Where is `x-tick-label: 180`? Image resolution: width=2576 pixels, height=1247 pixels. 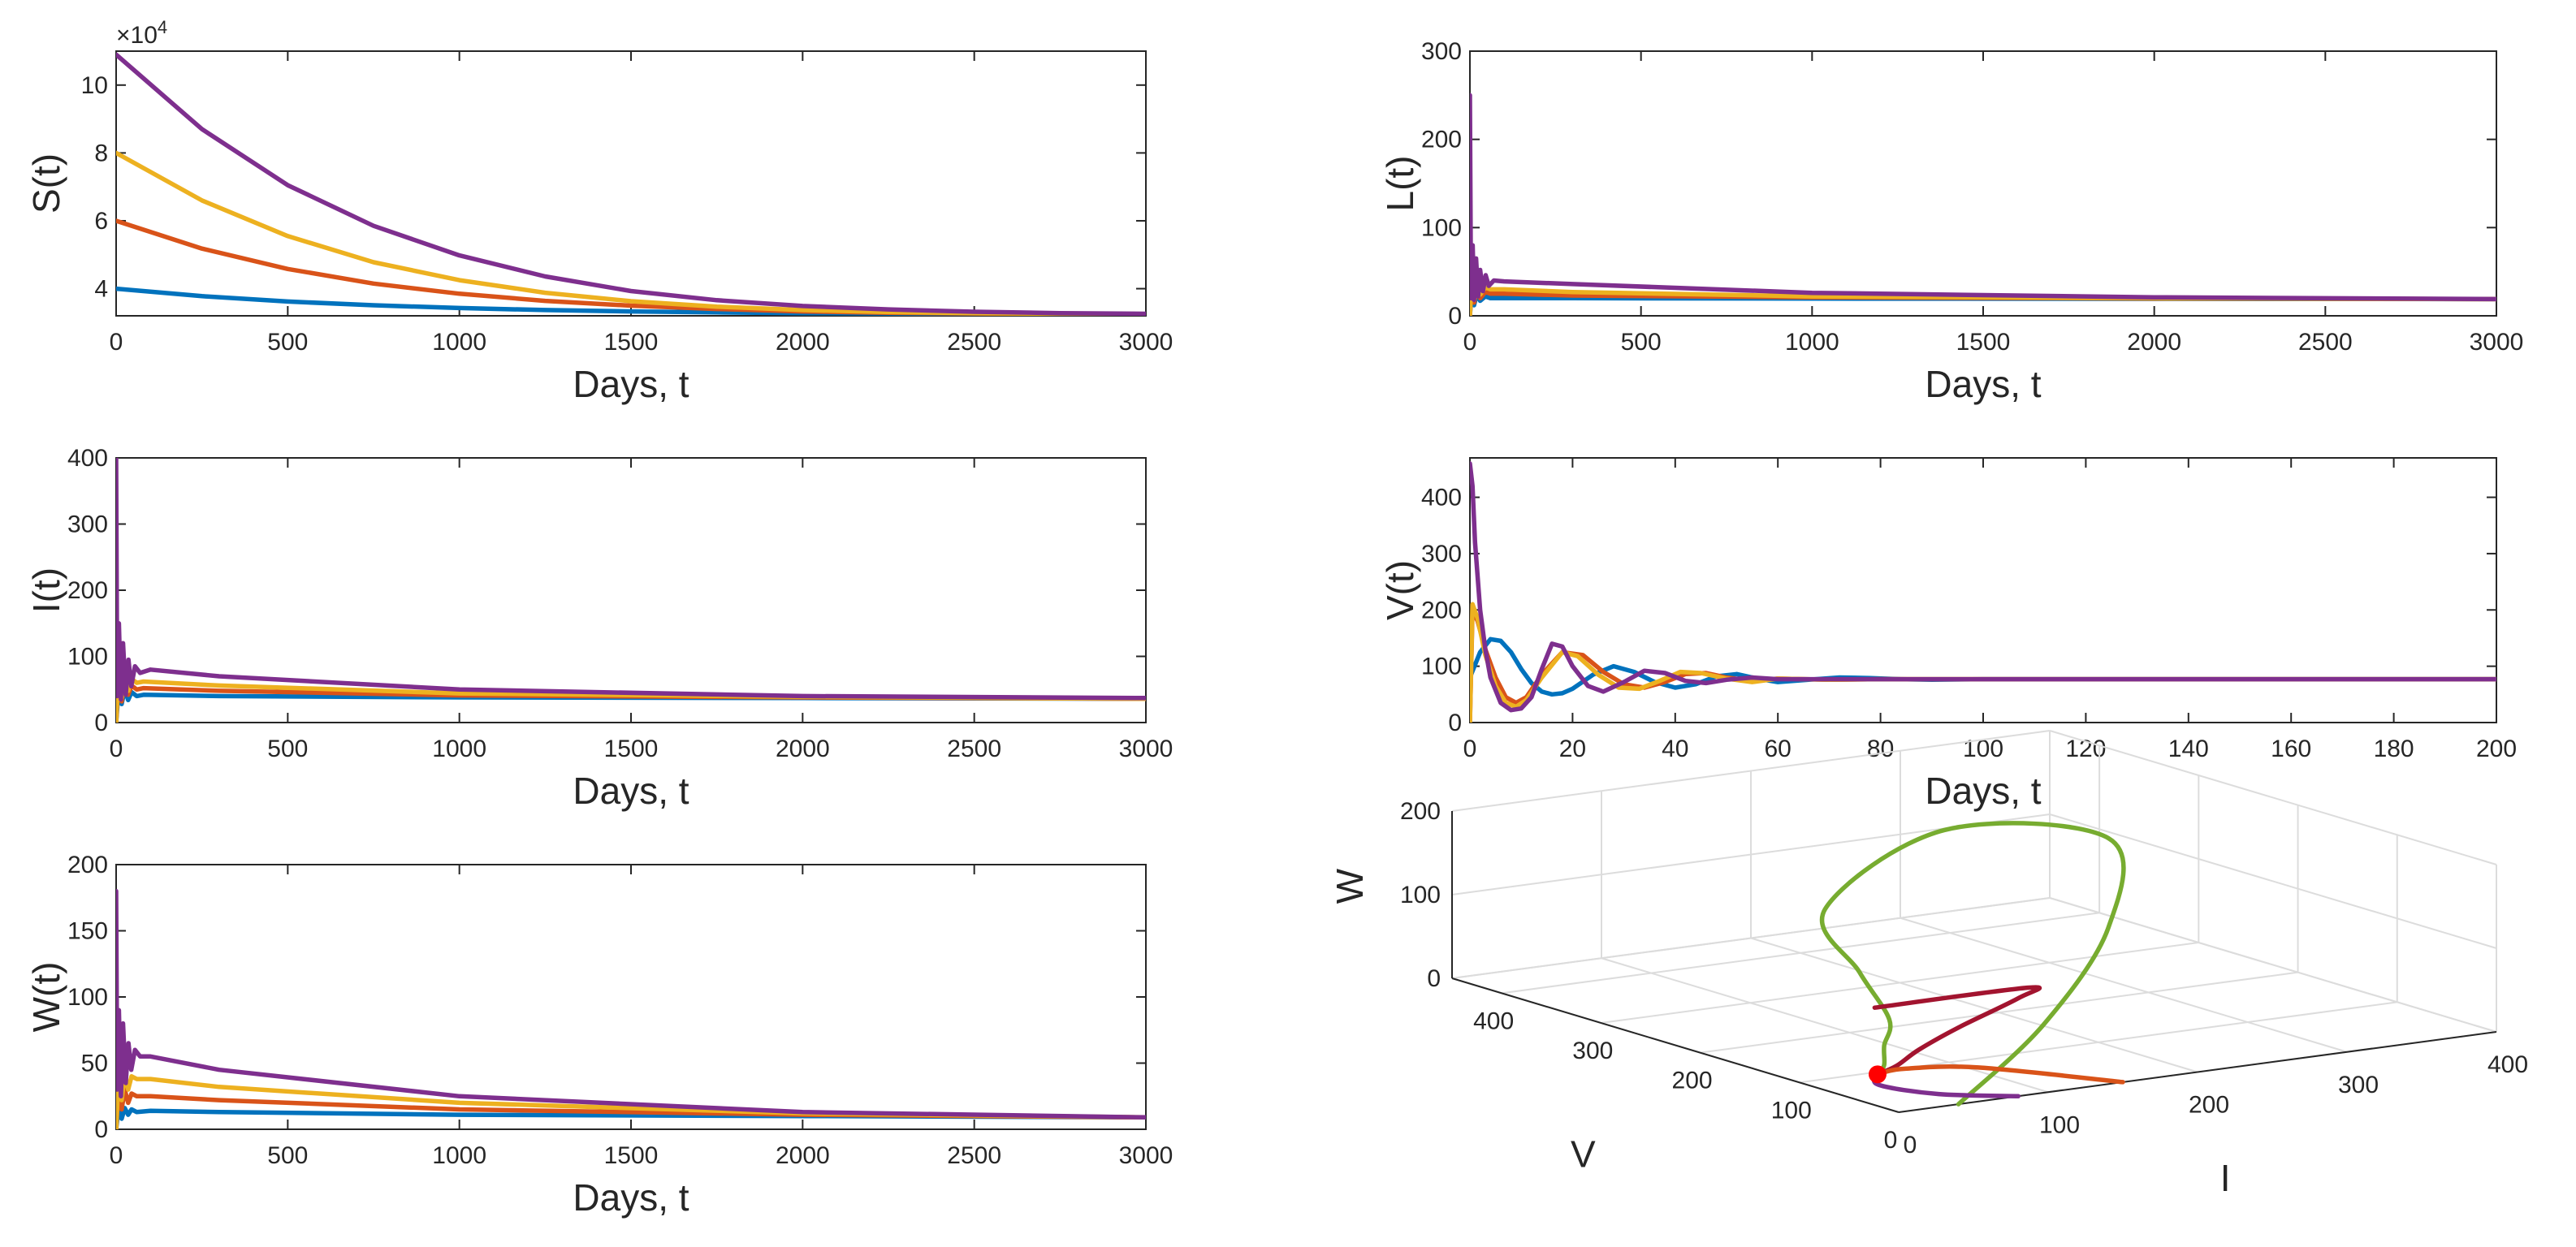
x-tick-label: 180 is located at coordinates (2394, 749).